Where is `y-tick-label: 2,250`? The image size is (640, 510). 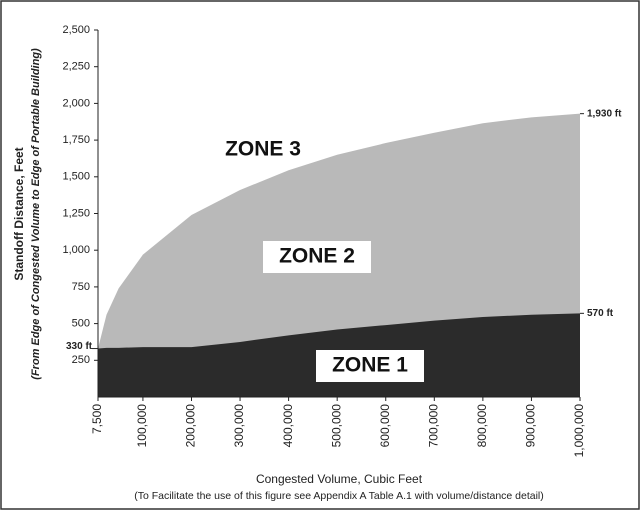 y-tick-label: 2,250 is located at coordinates (76, 67).